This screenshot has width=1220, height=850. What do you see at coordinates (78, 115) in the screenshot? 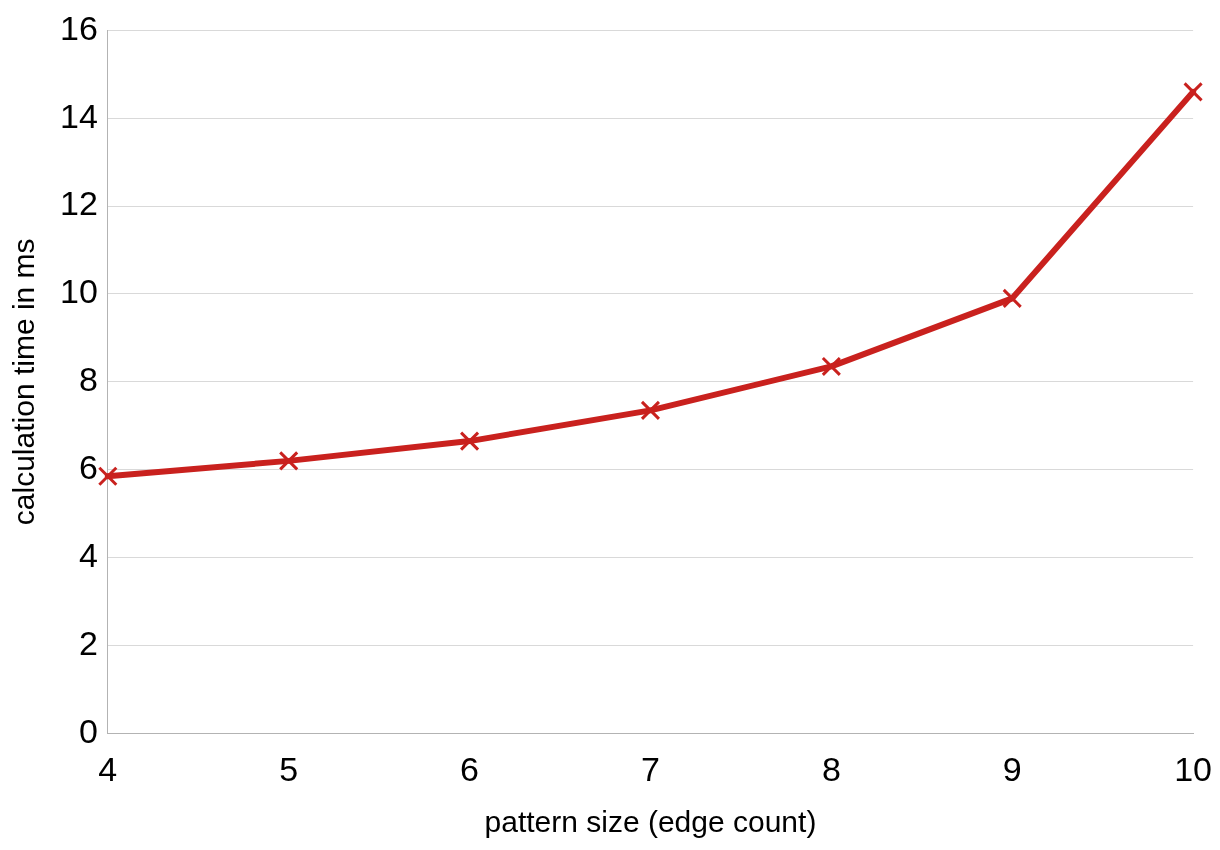
I see `y-tick-label: 14` at bounding box center [78, 115].